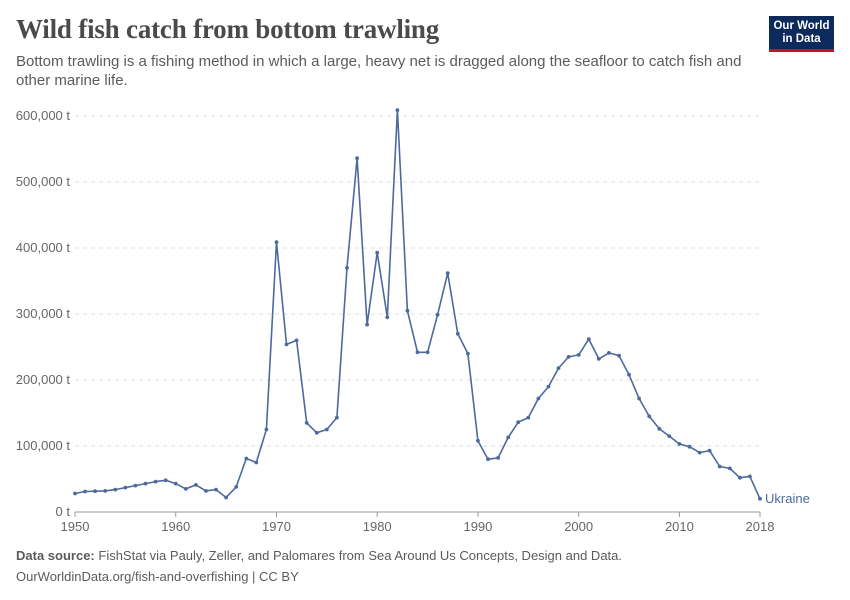 This screenshot has height=600, width=850. Describe the element at coordinates (679, 526) in the screenshot. I see `x-tick-label: 2010` at that location.